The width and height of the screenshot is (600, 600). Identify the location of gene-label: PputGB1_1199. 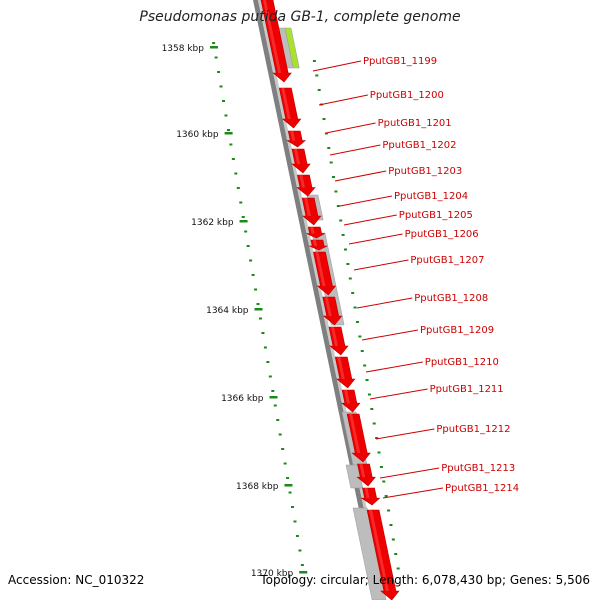
(400, 61).